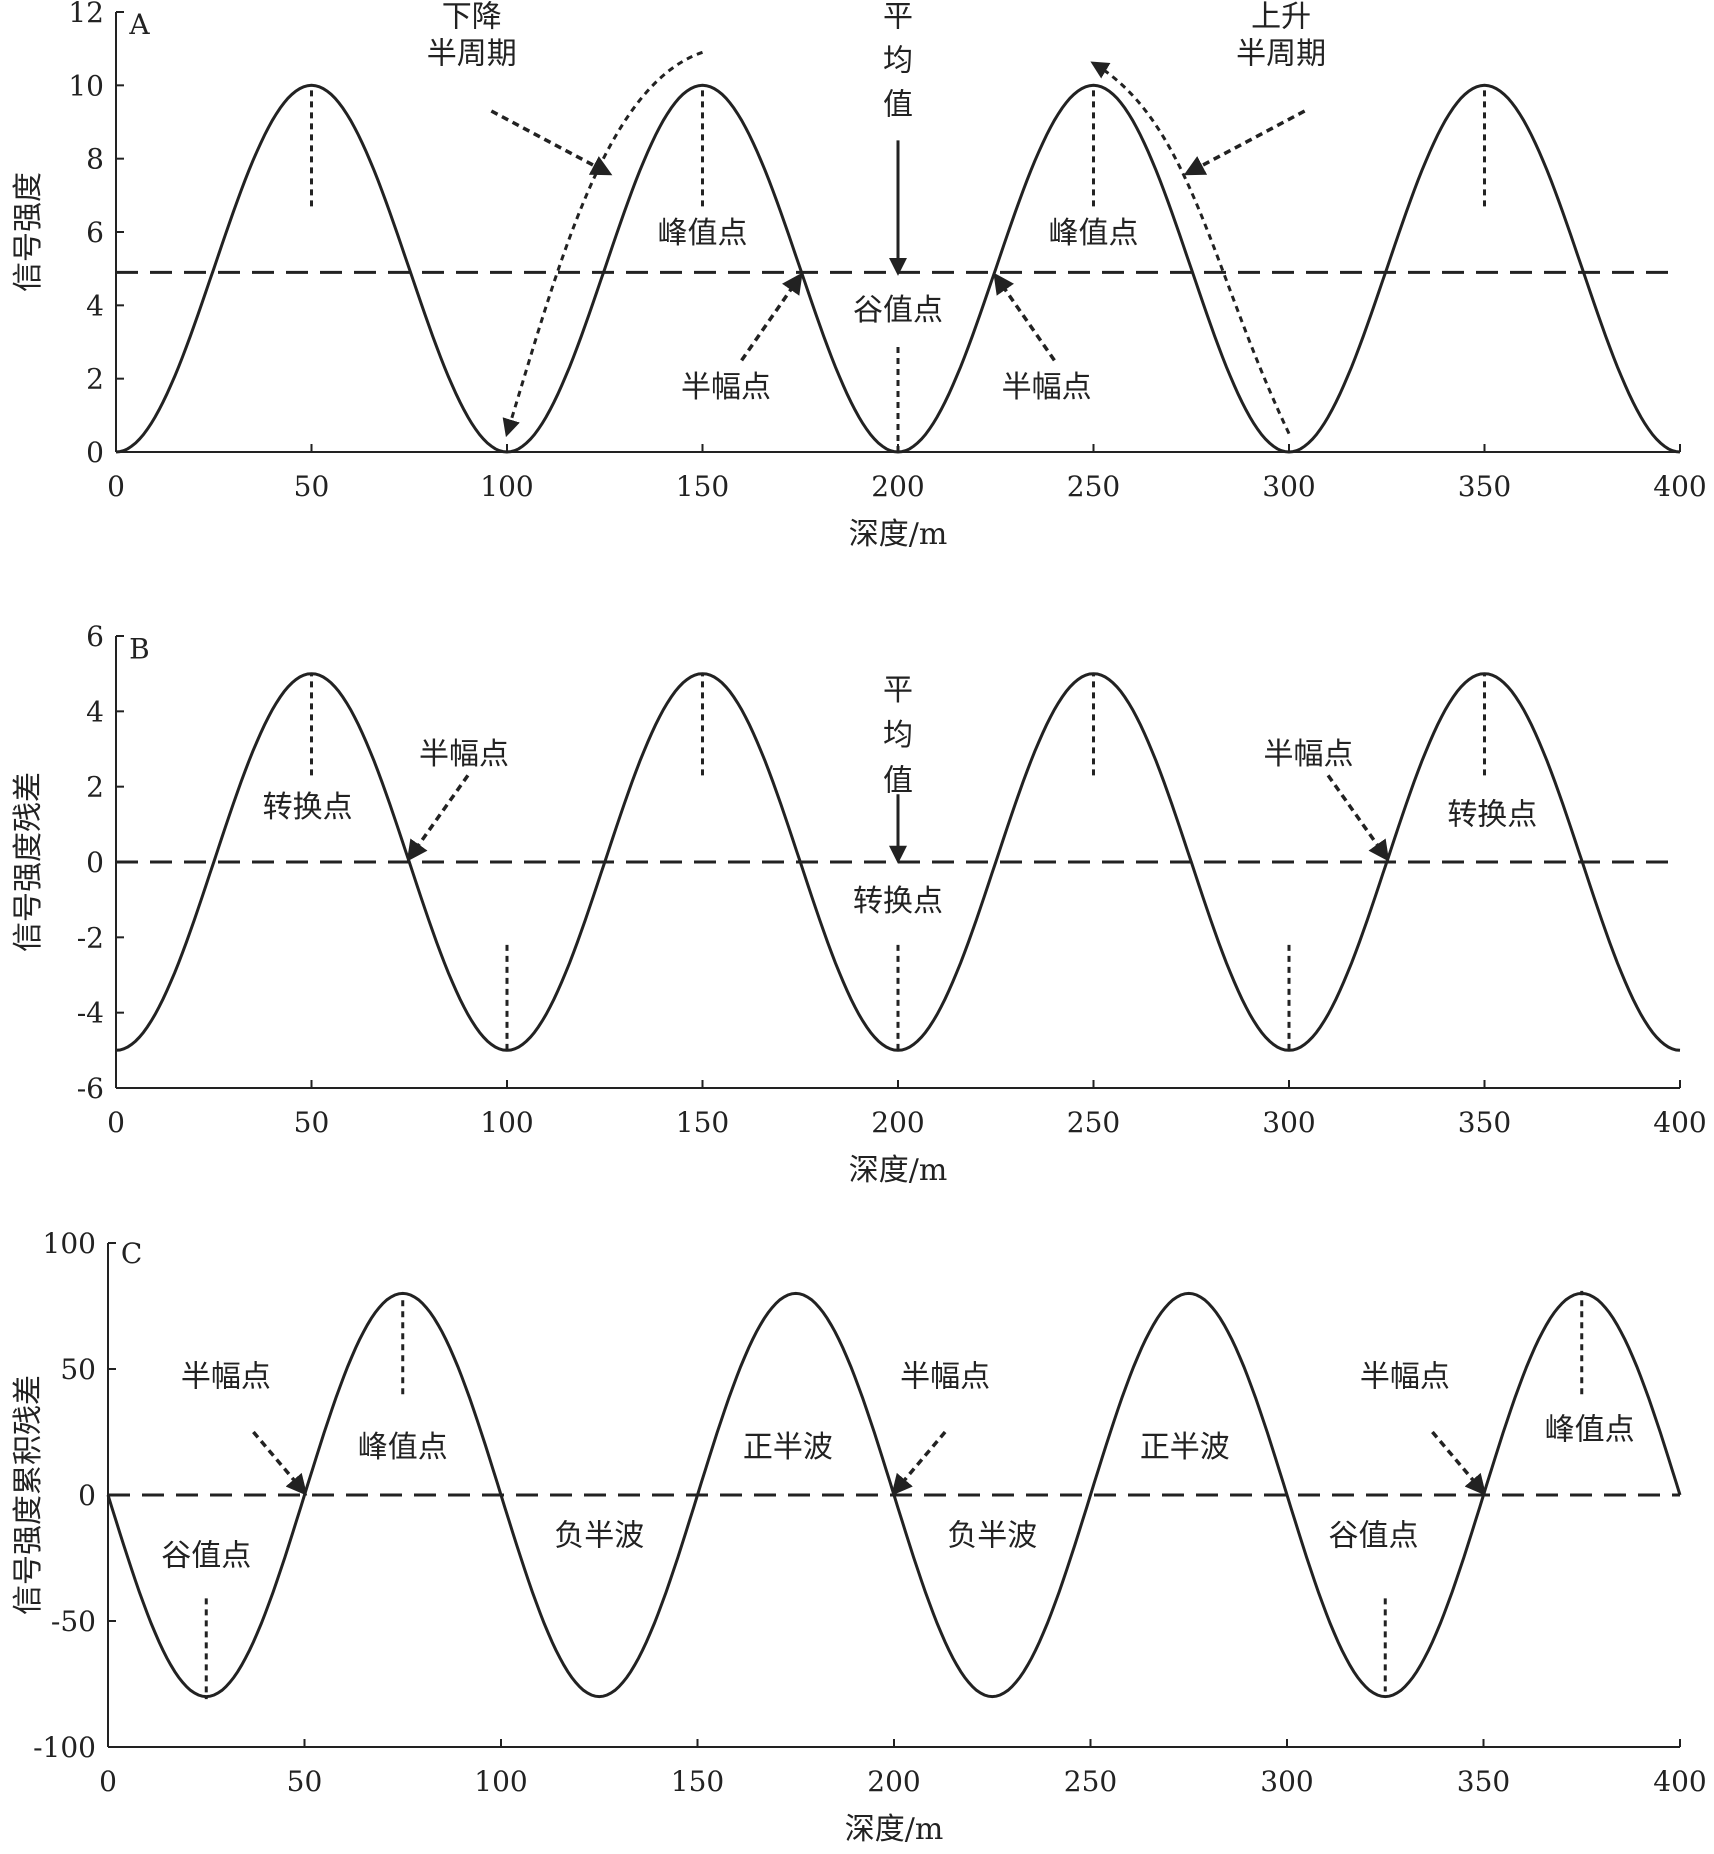  I want to click on y-tick-label: -6, so click(90, 1088).